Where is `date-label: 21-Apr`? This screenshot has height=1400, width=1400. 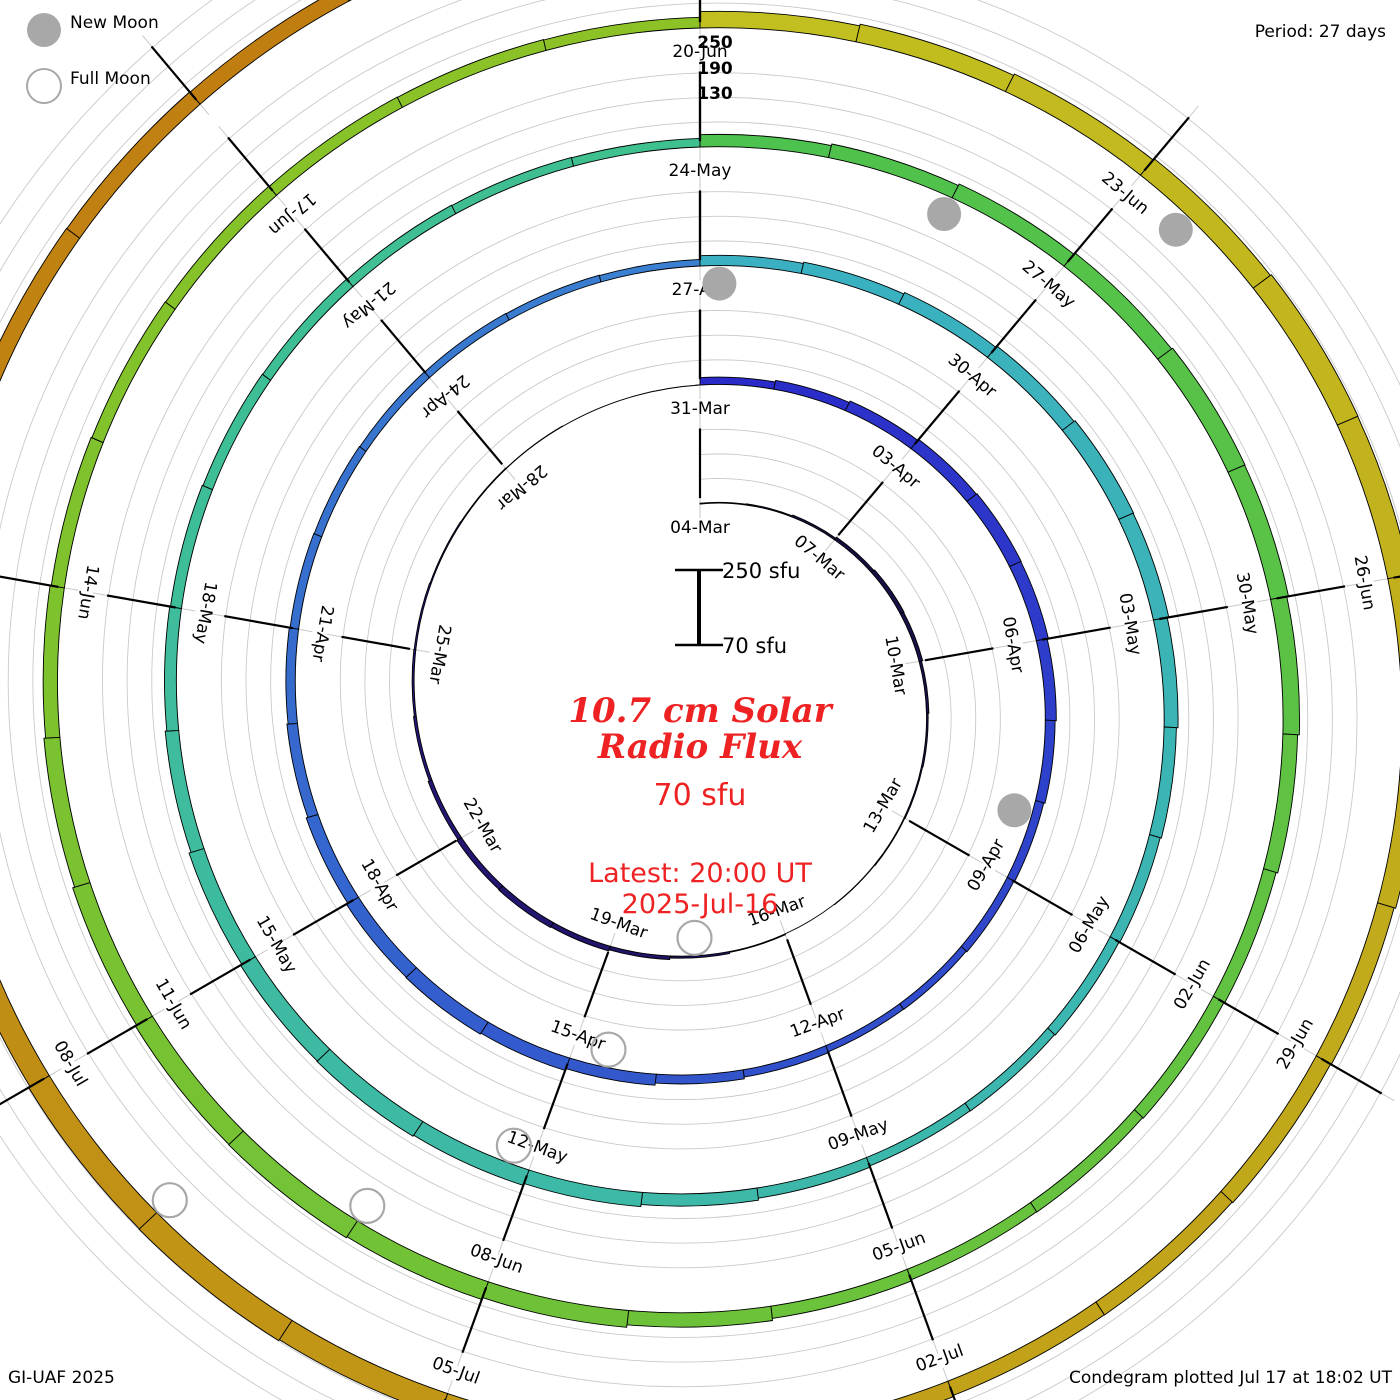 date-label: 21-Apr is located at coordinates (323, 633).